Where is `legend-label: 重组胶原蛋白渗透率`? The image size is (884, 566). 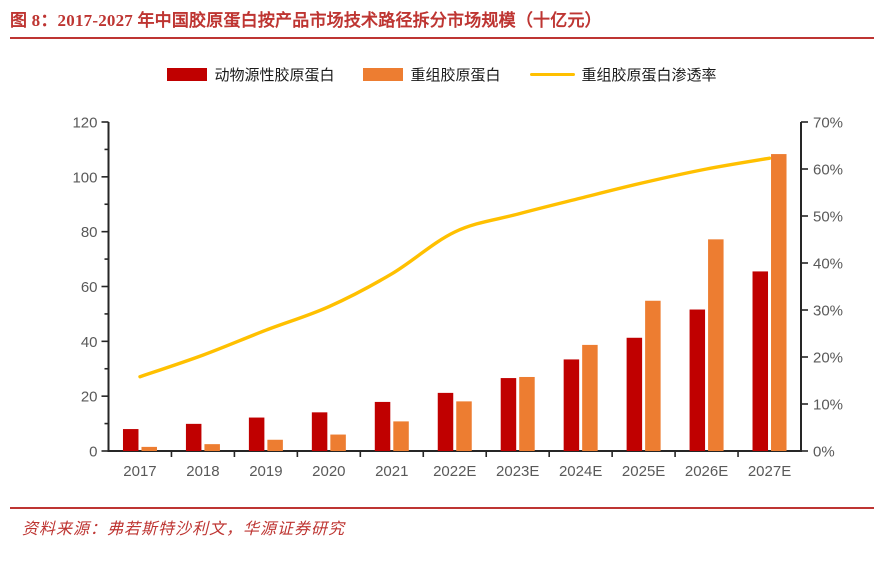
legend-label: 重组胶原蛋白渗透率 is located at coordinates (649, 75).